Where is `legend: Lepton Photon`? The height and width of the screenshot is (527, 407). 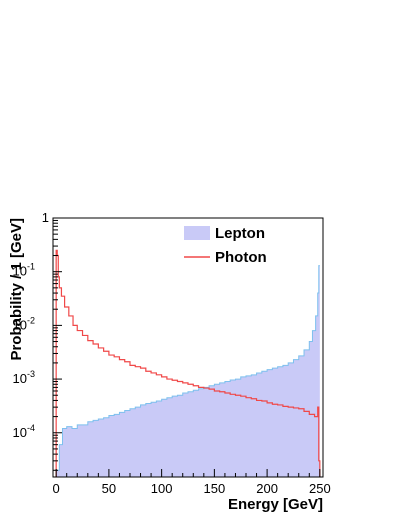
legend: Lepton Photon is located at coordinates (225, 245).